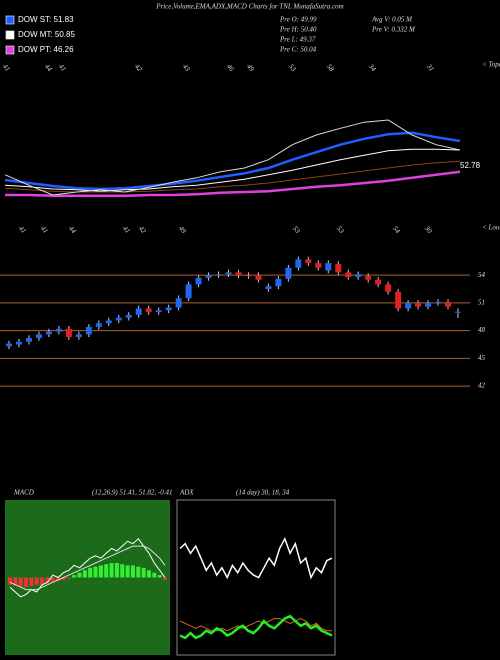 The width and height of the screenshot is (500, 660). Describe the element at coordinates (372, 68) in the screenshot. I see `date-label: 34` at that location.